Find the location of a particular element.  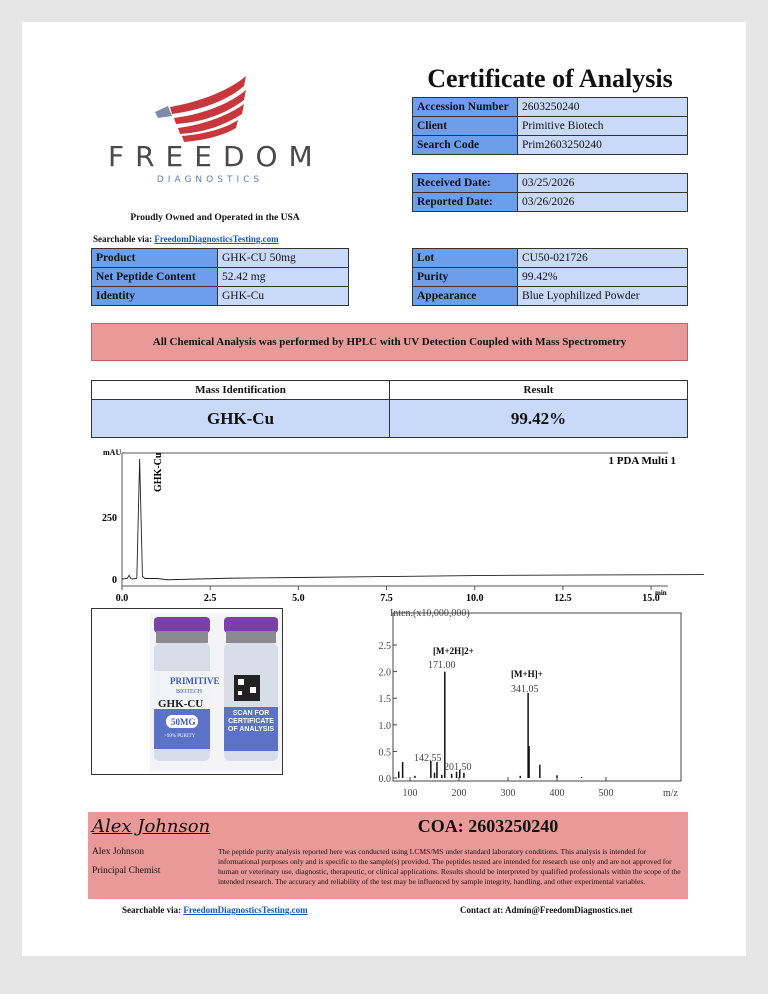

result-value: 99.42% is located at coordinates (538, 418).